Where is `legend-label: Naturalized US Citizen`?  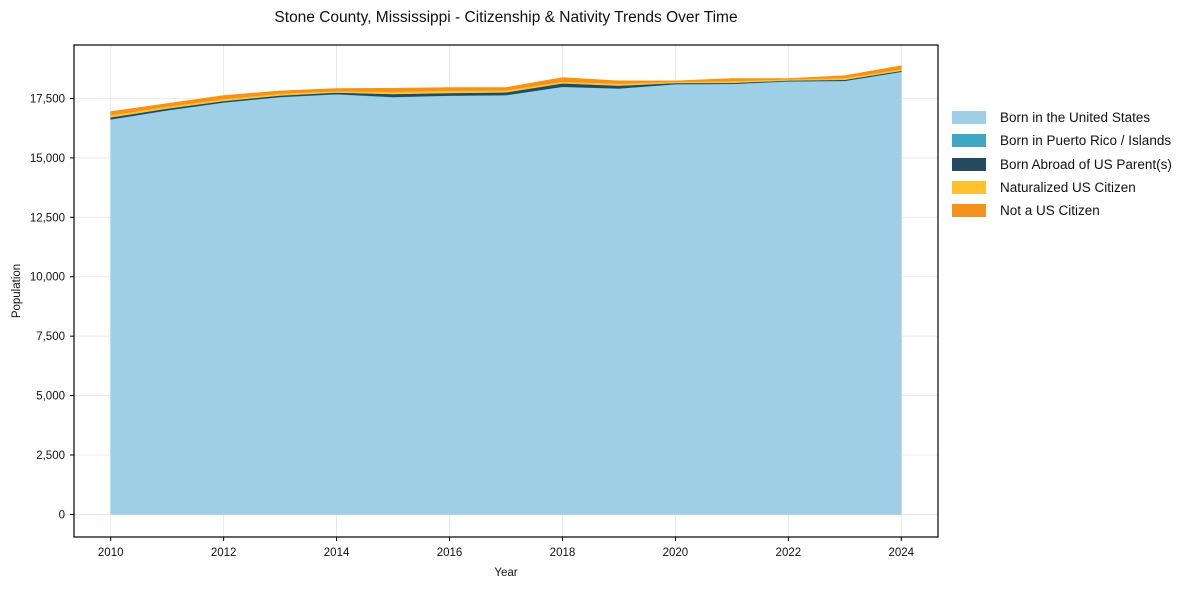
legend-label: Naturalized US Citizen is located at coordinates (1068, 188).